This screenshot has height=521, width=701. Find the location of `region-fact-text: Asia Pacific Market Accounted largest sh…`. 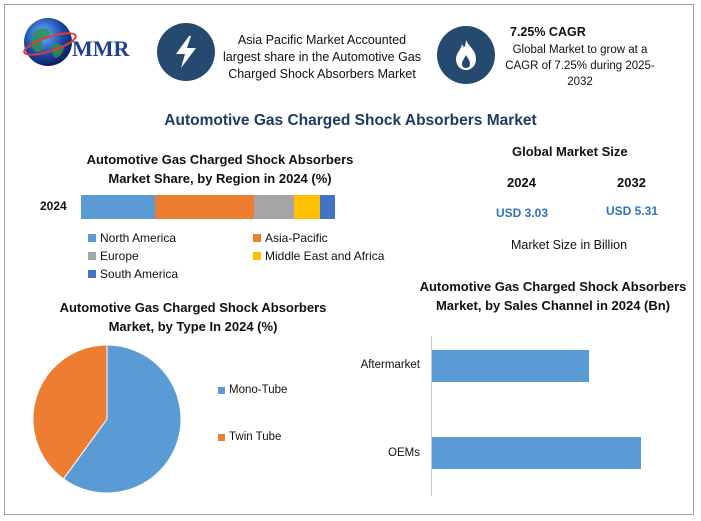

region-fact-text: Asia Pacific Market Accounted largest sh… is located at coordinates (322, 57).